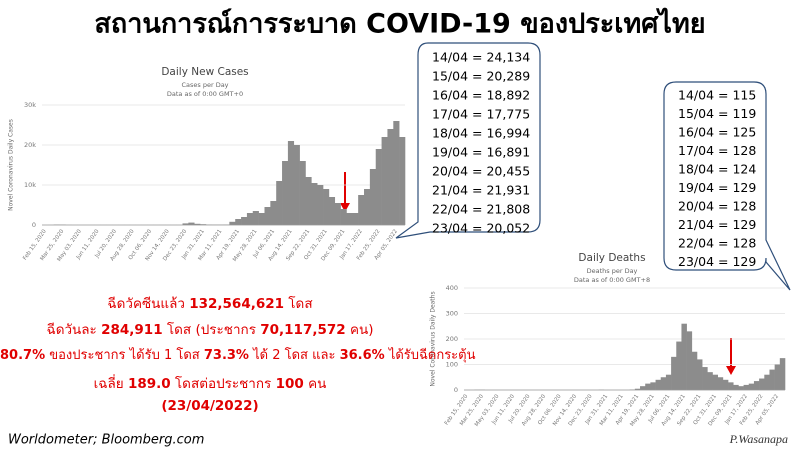  What do you see at coordinates (717, 243) in the screenshot?
I see `callout-line: 22/04 = 128` at bounding box center [717, 243].